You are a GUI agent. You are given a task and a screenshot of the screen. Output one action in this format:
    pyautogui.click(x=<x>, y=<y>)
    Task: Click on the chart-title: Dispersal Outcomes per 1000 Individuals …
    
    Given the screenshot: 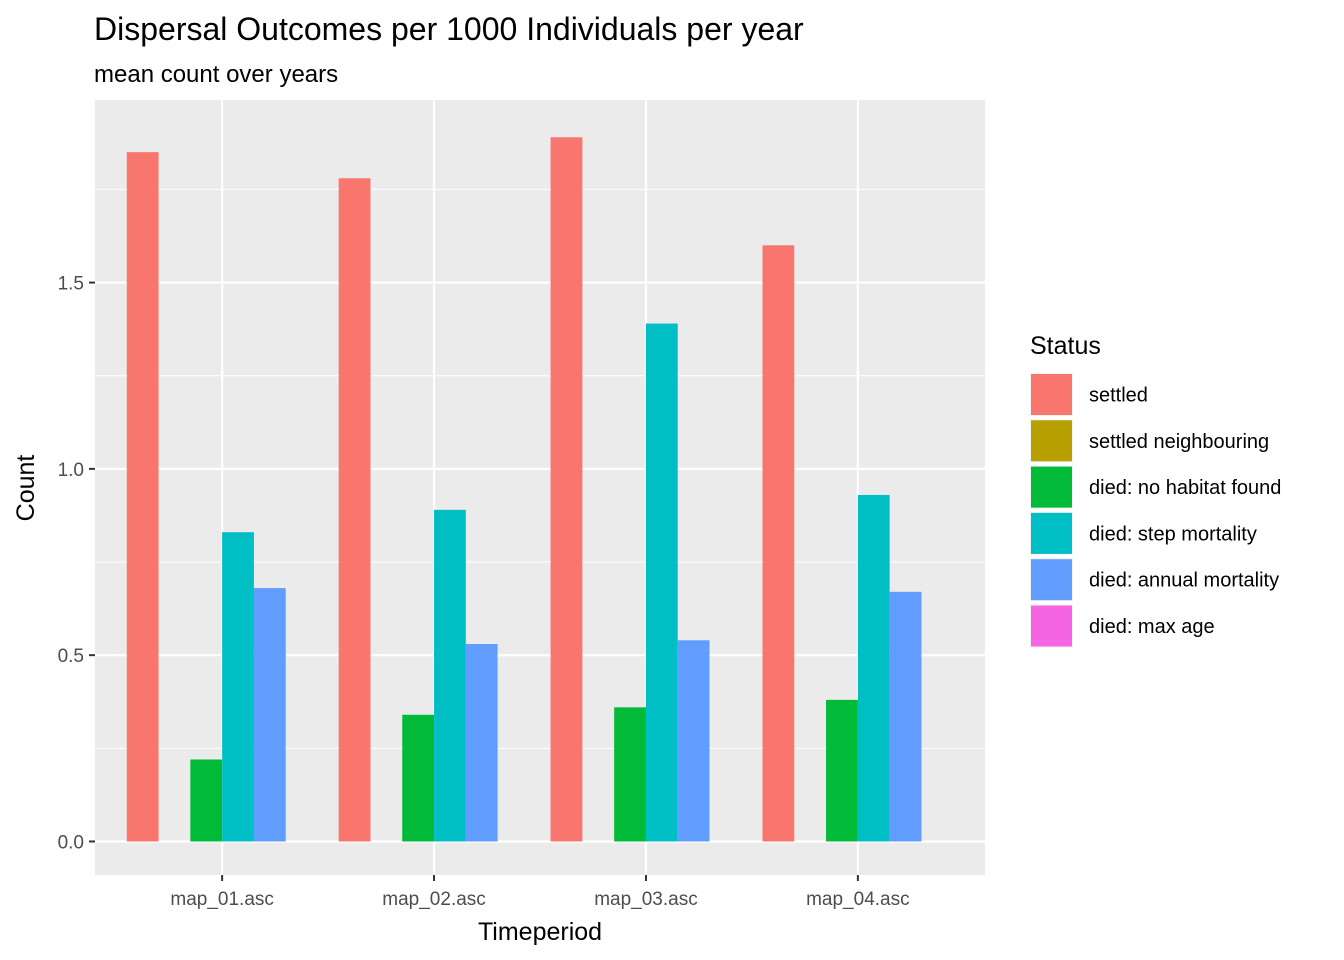 What is the action you would take?
    pyautogui.click(x=449, y=29)
    